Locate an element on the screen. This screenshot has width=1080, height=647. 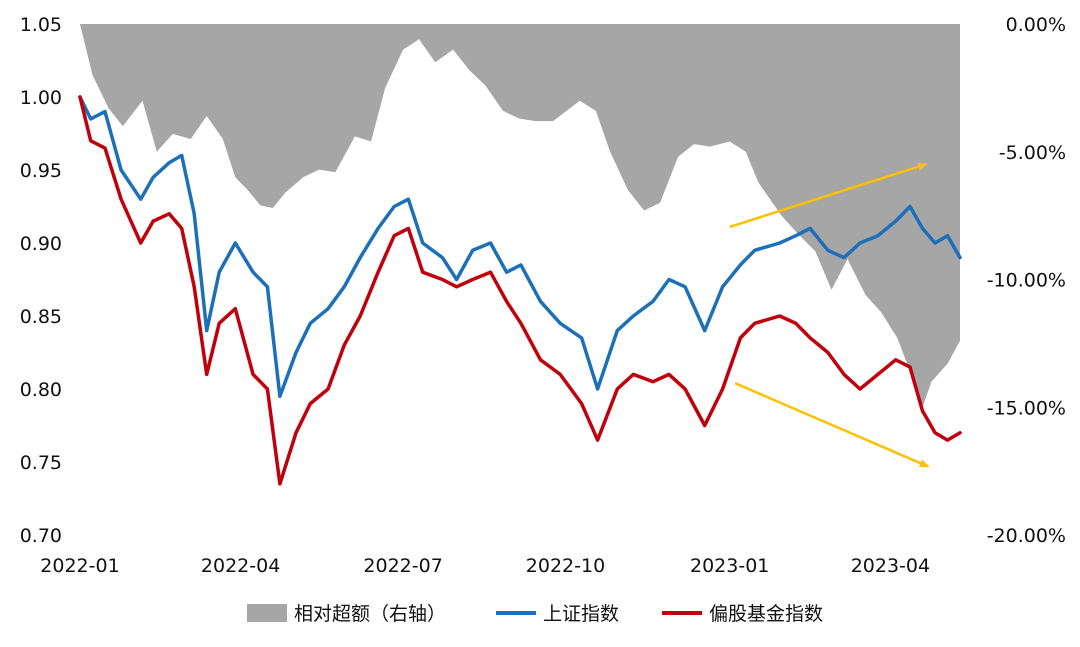
left-tick-label: 1.00 is located at coordinates (41, 98).